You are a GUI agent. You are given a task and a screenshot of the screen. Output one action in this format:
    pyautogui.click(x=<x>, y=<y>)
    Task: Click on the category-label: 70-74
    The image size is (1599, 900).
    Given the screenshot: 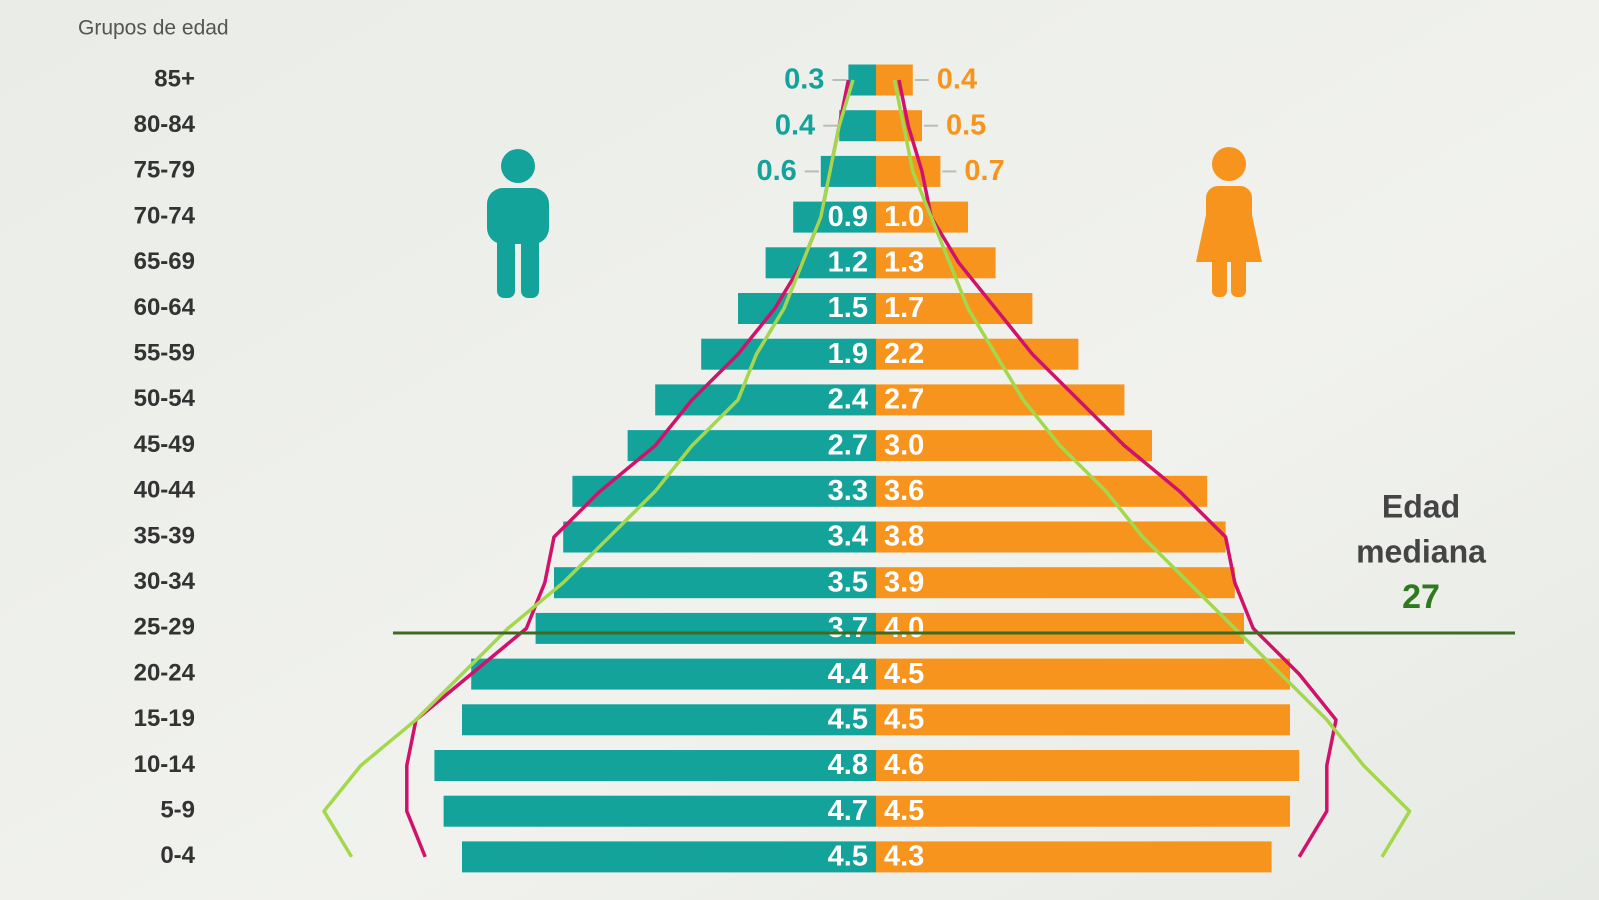 What is the action you would take?
    pyautogui.click(x=165, y=215)
    